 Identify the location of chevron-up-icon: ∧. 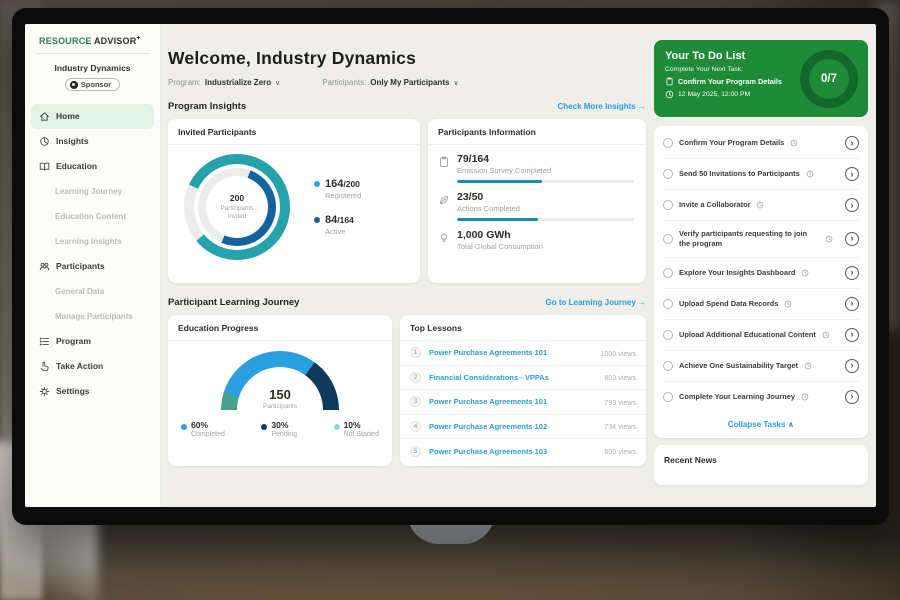
(791, 424).